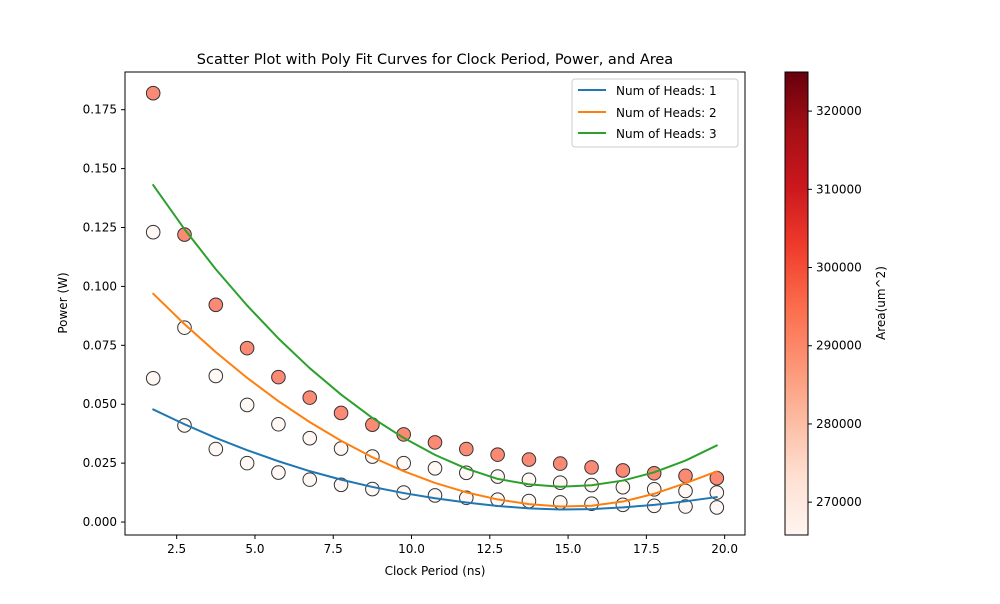 This screenshot has width=1000, height=604. What do you see at coordinates (489, 549) in the screenshot?
I see `x-tick-label: 12.5` at bounding box center [489, 549].